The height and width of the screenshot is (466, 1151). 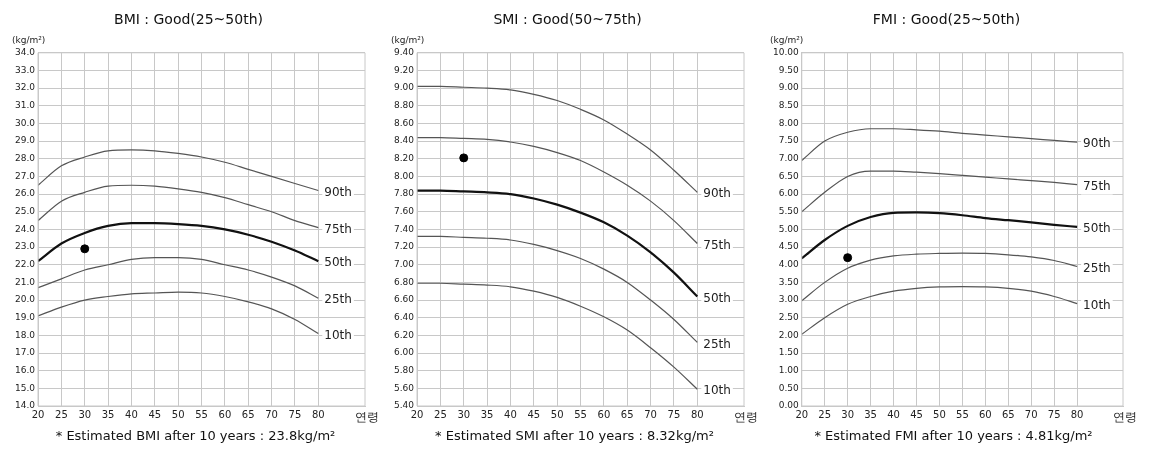 What do you see at coordinates (404, 175) in the screenshot?
I see `y-tick-label: 8.00` at bounding box center [404, 175].